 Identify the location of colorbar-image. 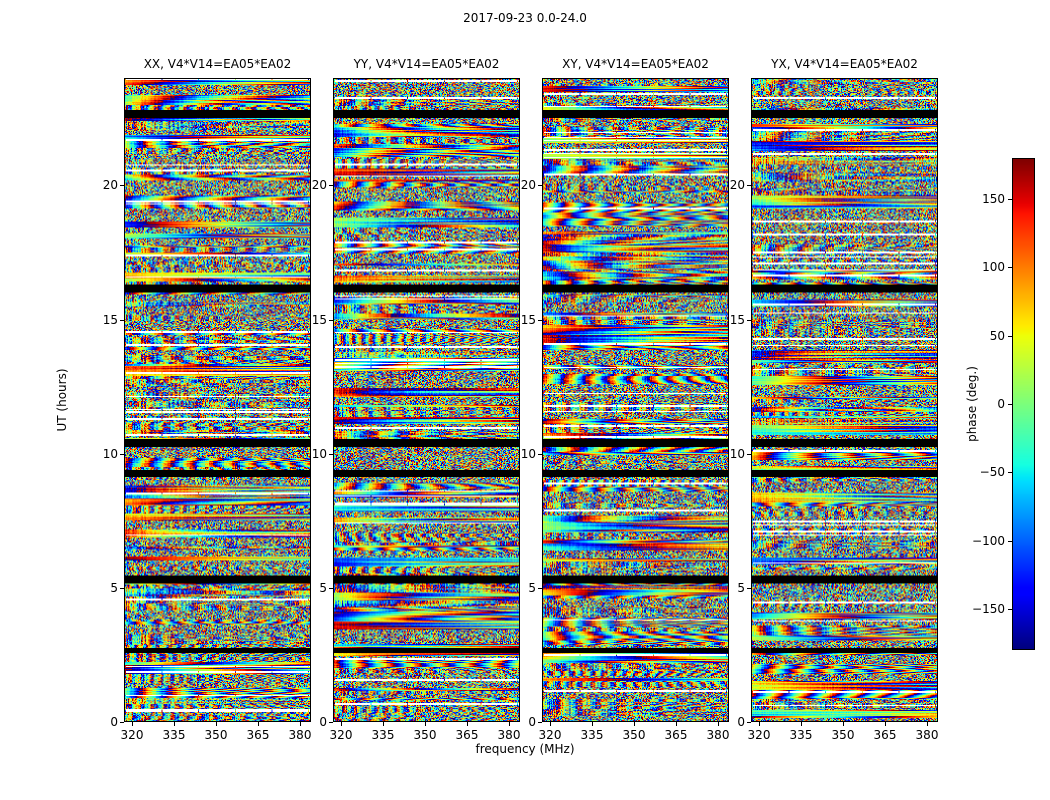
(1023, 404).